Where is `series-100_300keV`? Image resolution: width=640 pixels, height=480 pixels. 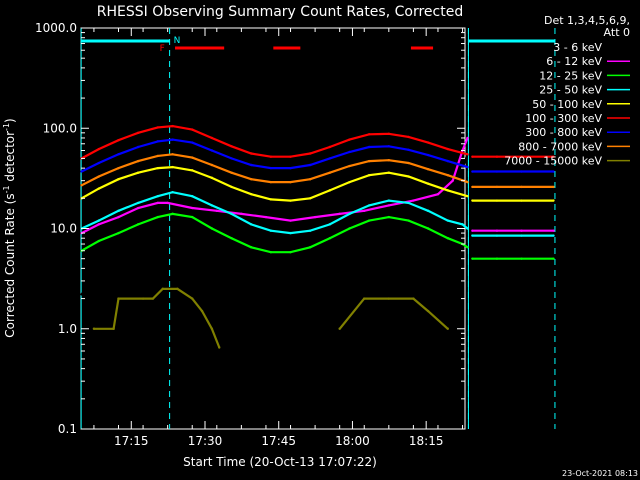 series-100_300keV is located at coordinates (317, 142).